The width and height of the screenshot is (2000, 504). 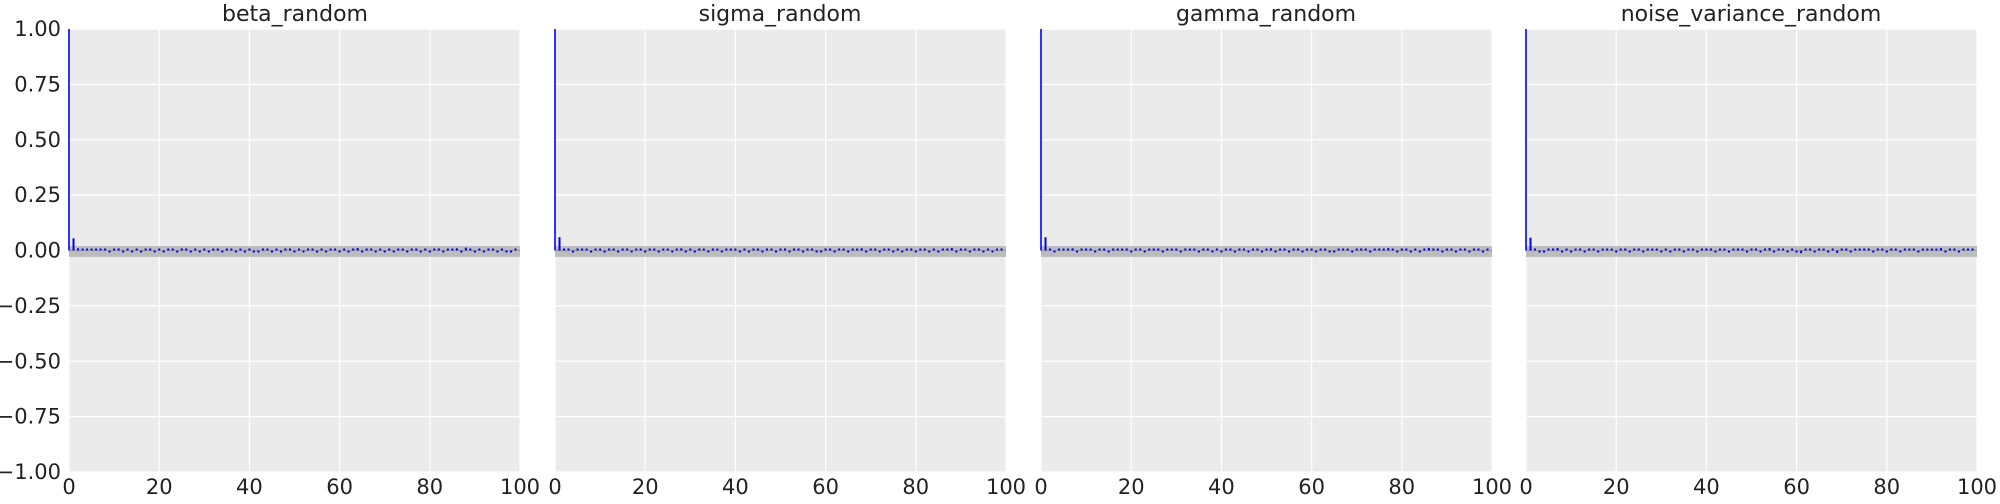 I want to click on panel-title-beta-random: beta_random, so click(x=295, y=14).